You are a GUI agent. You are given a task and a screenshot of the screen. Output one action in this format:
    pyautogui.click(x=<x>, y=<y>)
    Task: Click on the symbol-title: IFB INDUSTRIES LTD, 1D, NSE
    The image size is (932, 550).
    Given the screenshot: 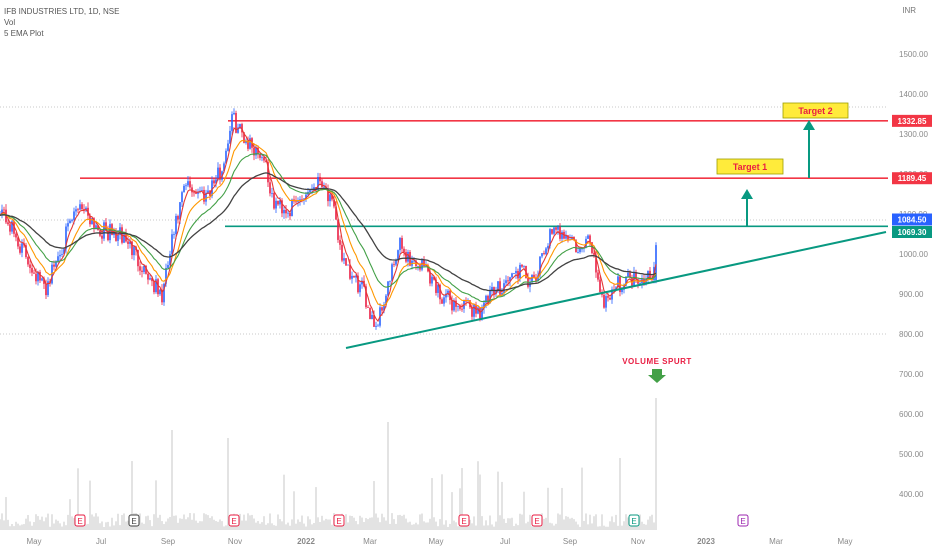 What is the action you would take?
    pyautogui.click(x=62, y=11)
    